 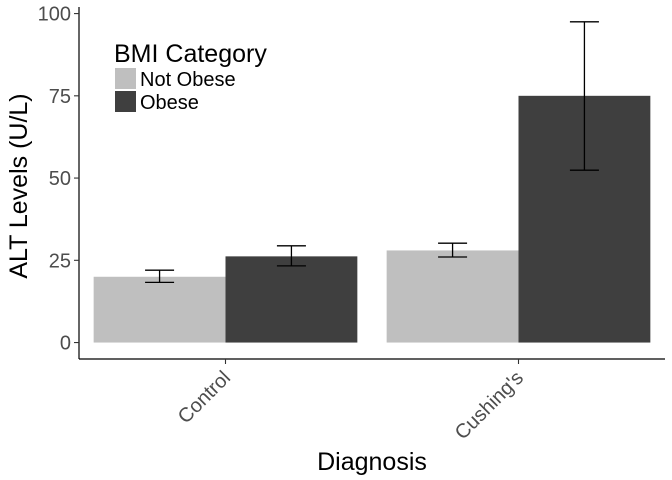 What do you see at coordinates (60, 97) in the screenshot?
I see `y-tick-label: 75` at bounding box center [60, 97].